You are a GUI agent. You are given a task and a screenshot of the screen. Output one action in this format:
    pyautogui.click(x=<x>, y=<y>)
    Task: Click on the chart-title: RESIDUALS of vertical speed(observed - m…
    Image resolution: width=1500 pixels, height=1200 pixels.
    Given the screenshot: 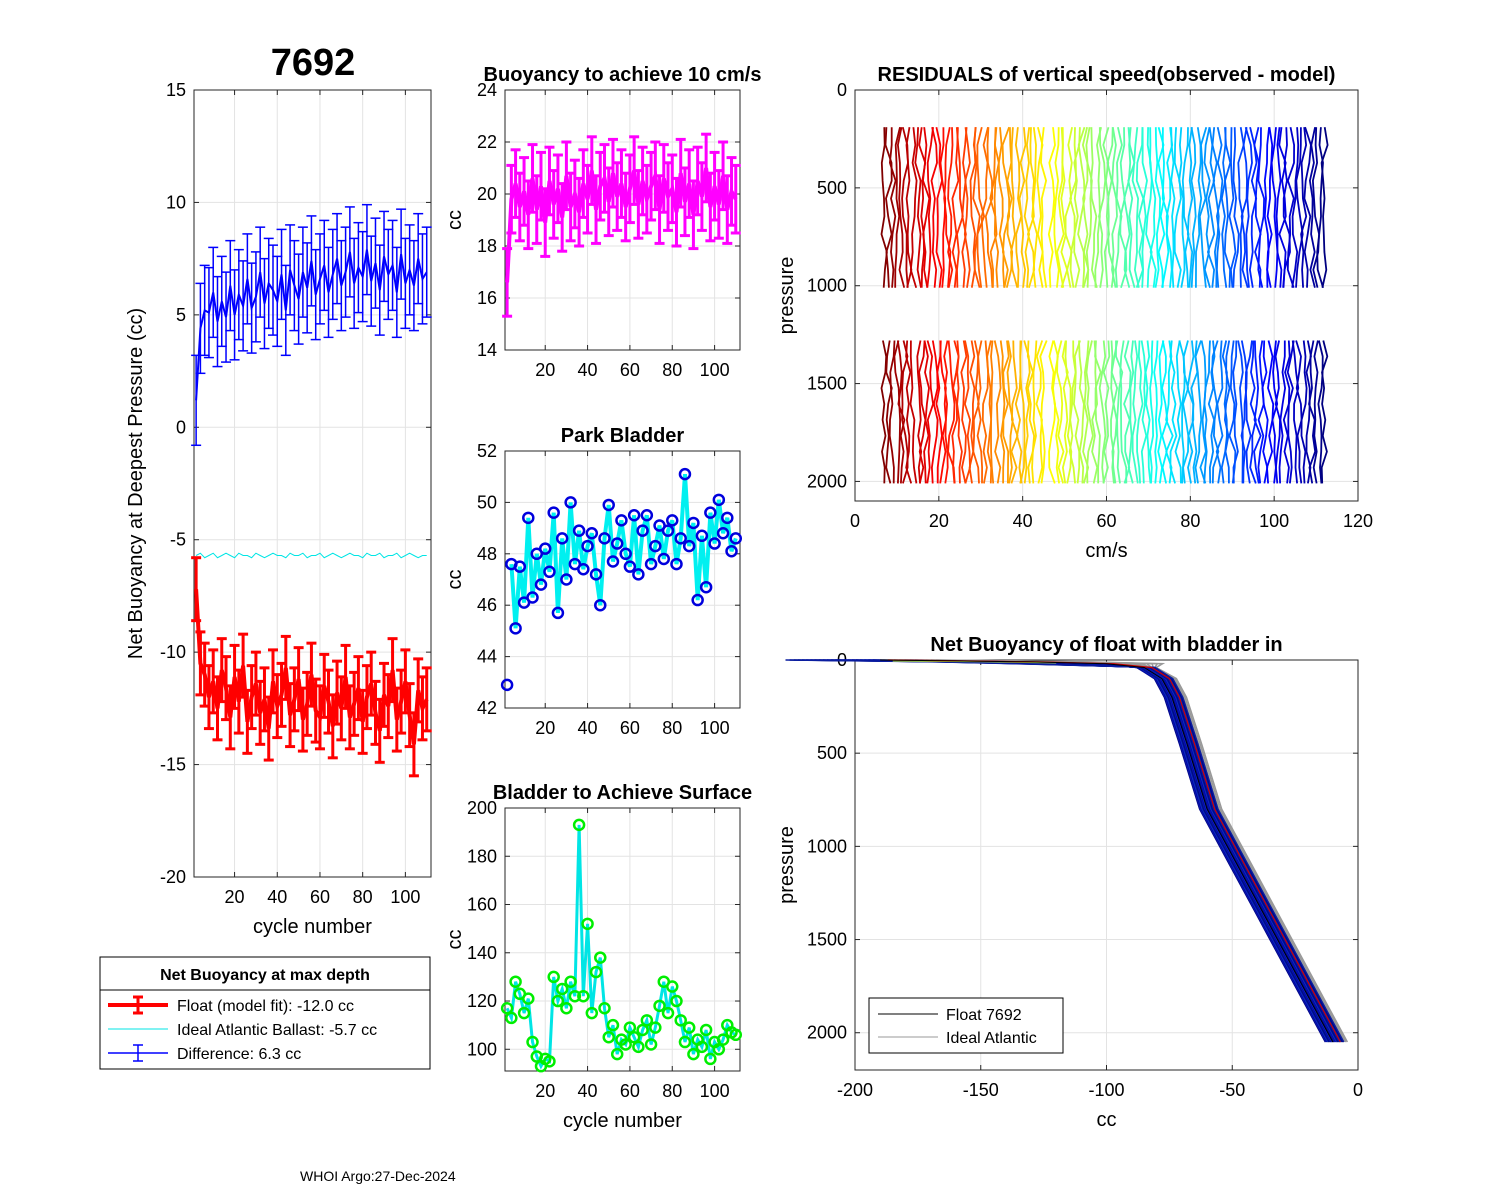 What is the action you would take?
    pyautogui.click(x=1107, y=75)
    